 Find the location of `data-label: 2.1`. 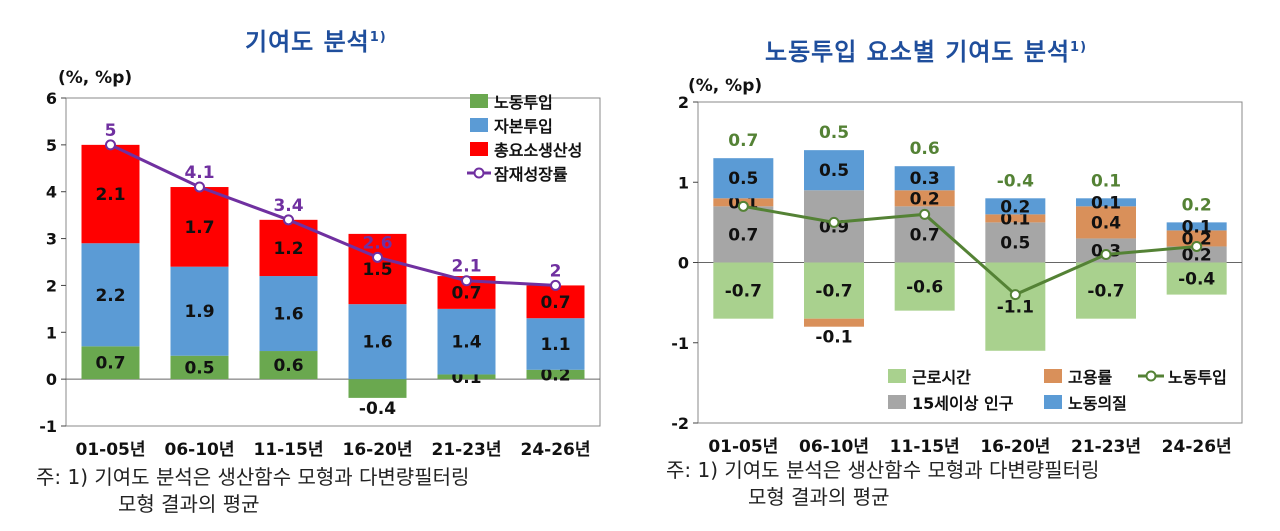

data-label: 2.1 is located at coordinates (110, 195).